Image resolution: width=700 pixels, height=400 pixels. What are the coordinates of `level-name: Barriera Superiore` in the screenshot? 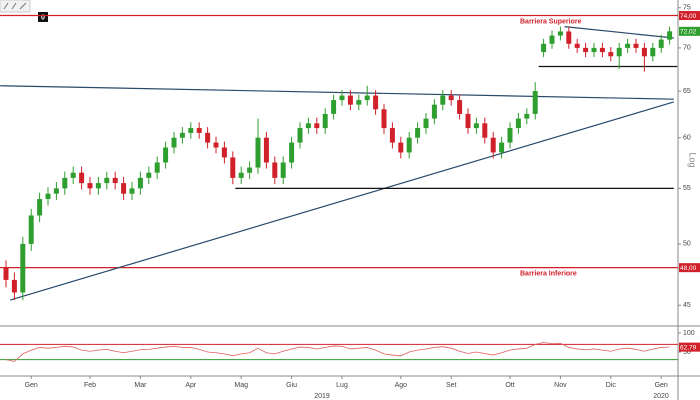 It's located at (551, 21).